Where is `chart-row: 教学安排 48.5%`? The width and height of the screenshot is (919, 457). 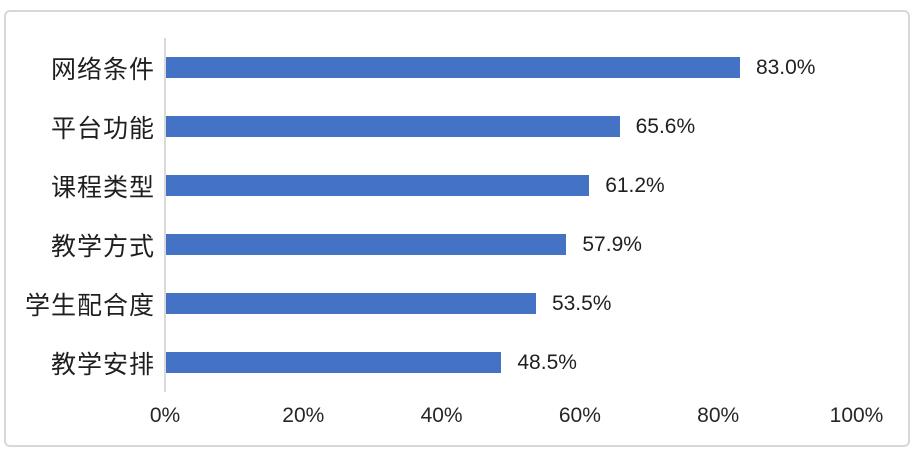
chart-row: 教学安排 48.5% is located at coordinates (457, 362).